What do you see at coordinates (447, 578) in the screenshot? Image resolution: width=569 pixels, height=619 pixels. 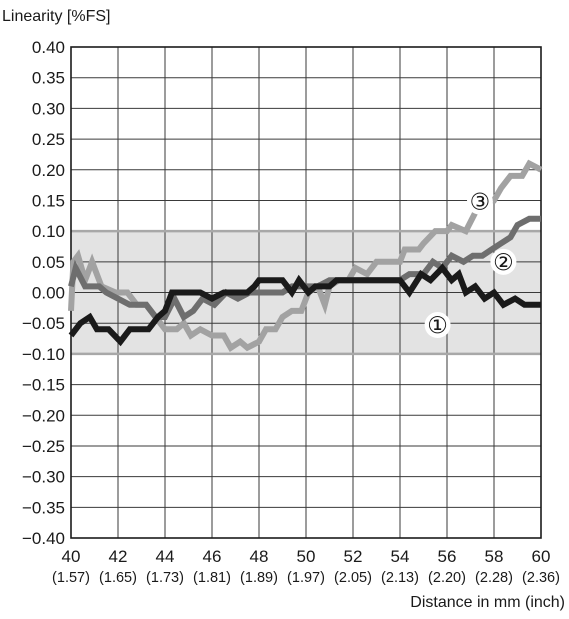 I see `x-tick-sublabel: (2.20)` at bounding box center [447, 578].